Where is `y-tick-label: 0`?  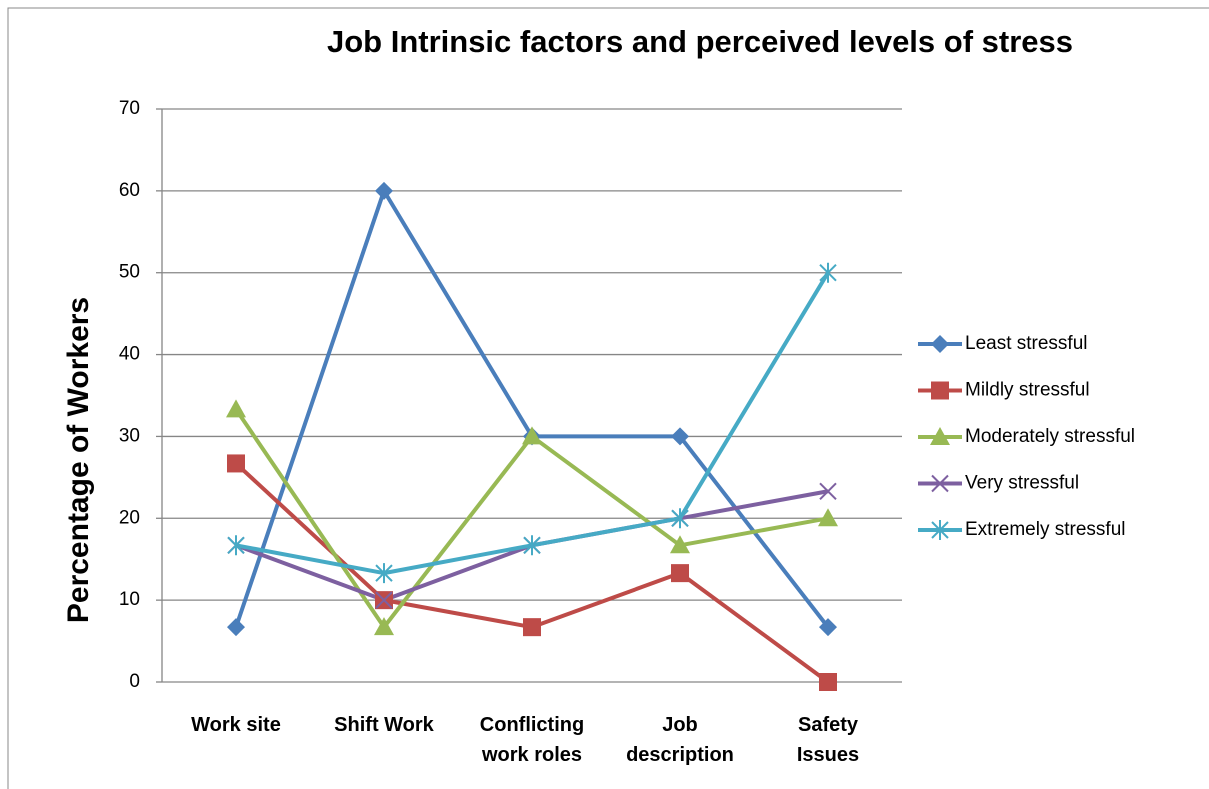
y-tick-label: 0 is located at coordinates (134, 681).